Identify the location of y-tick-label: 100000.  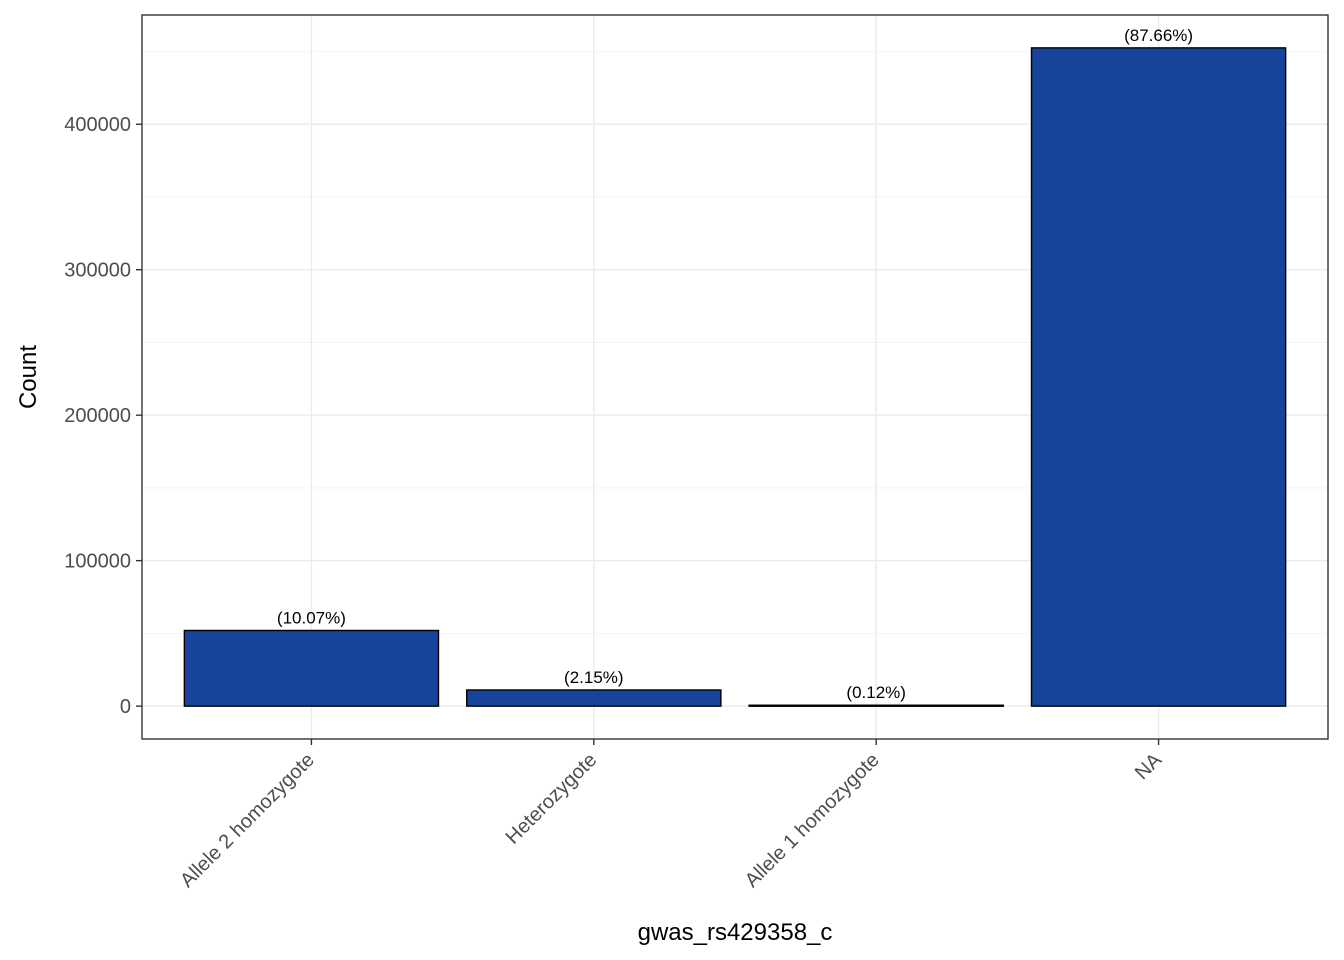
(97, 562).